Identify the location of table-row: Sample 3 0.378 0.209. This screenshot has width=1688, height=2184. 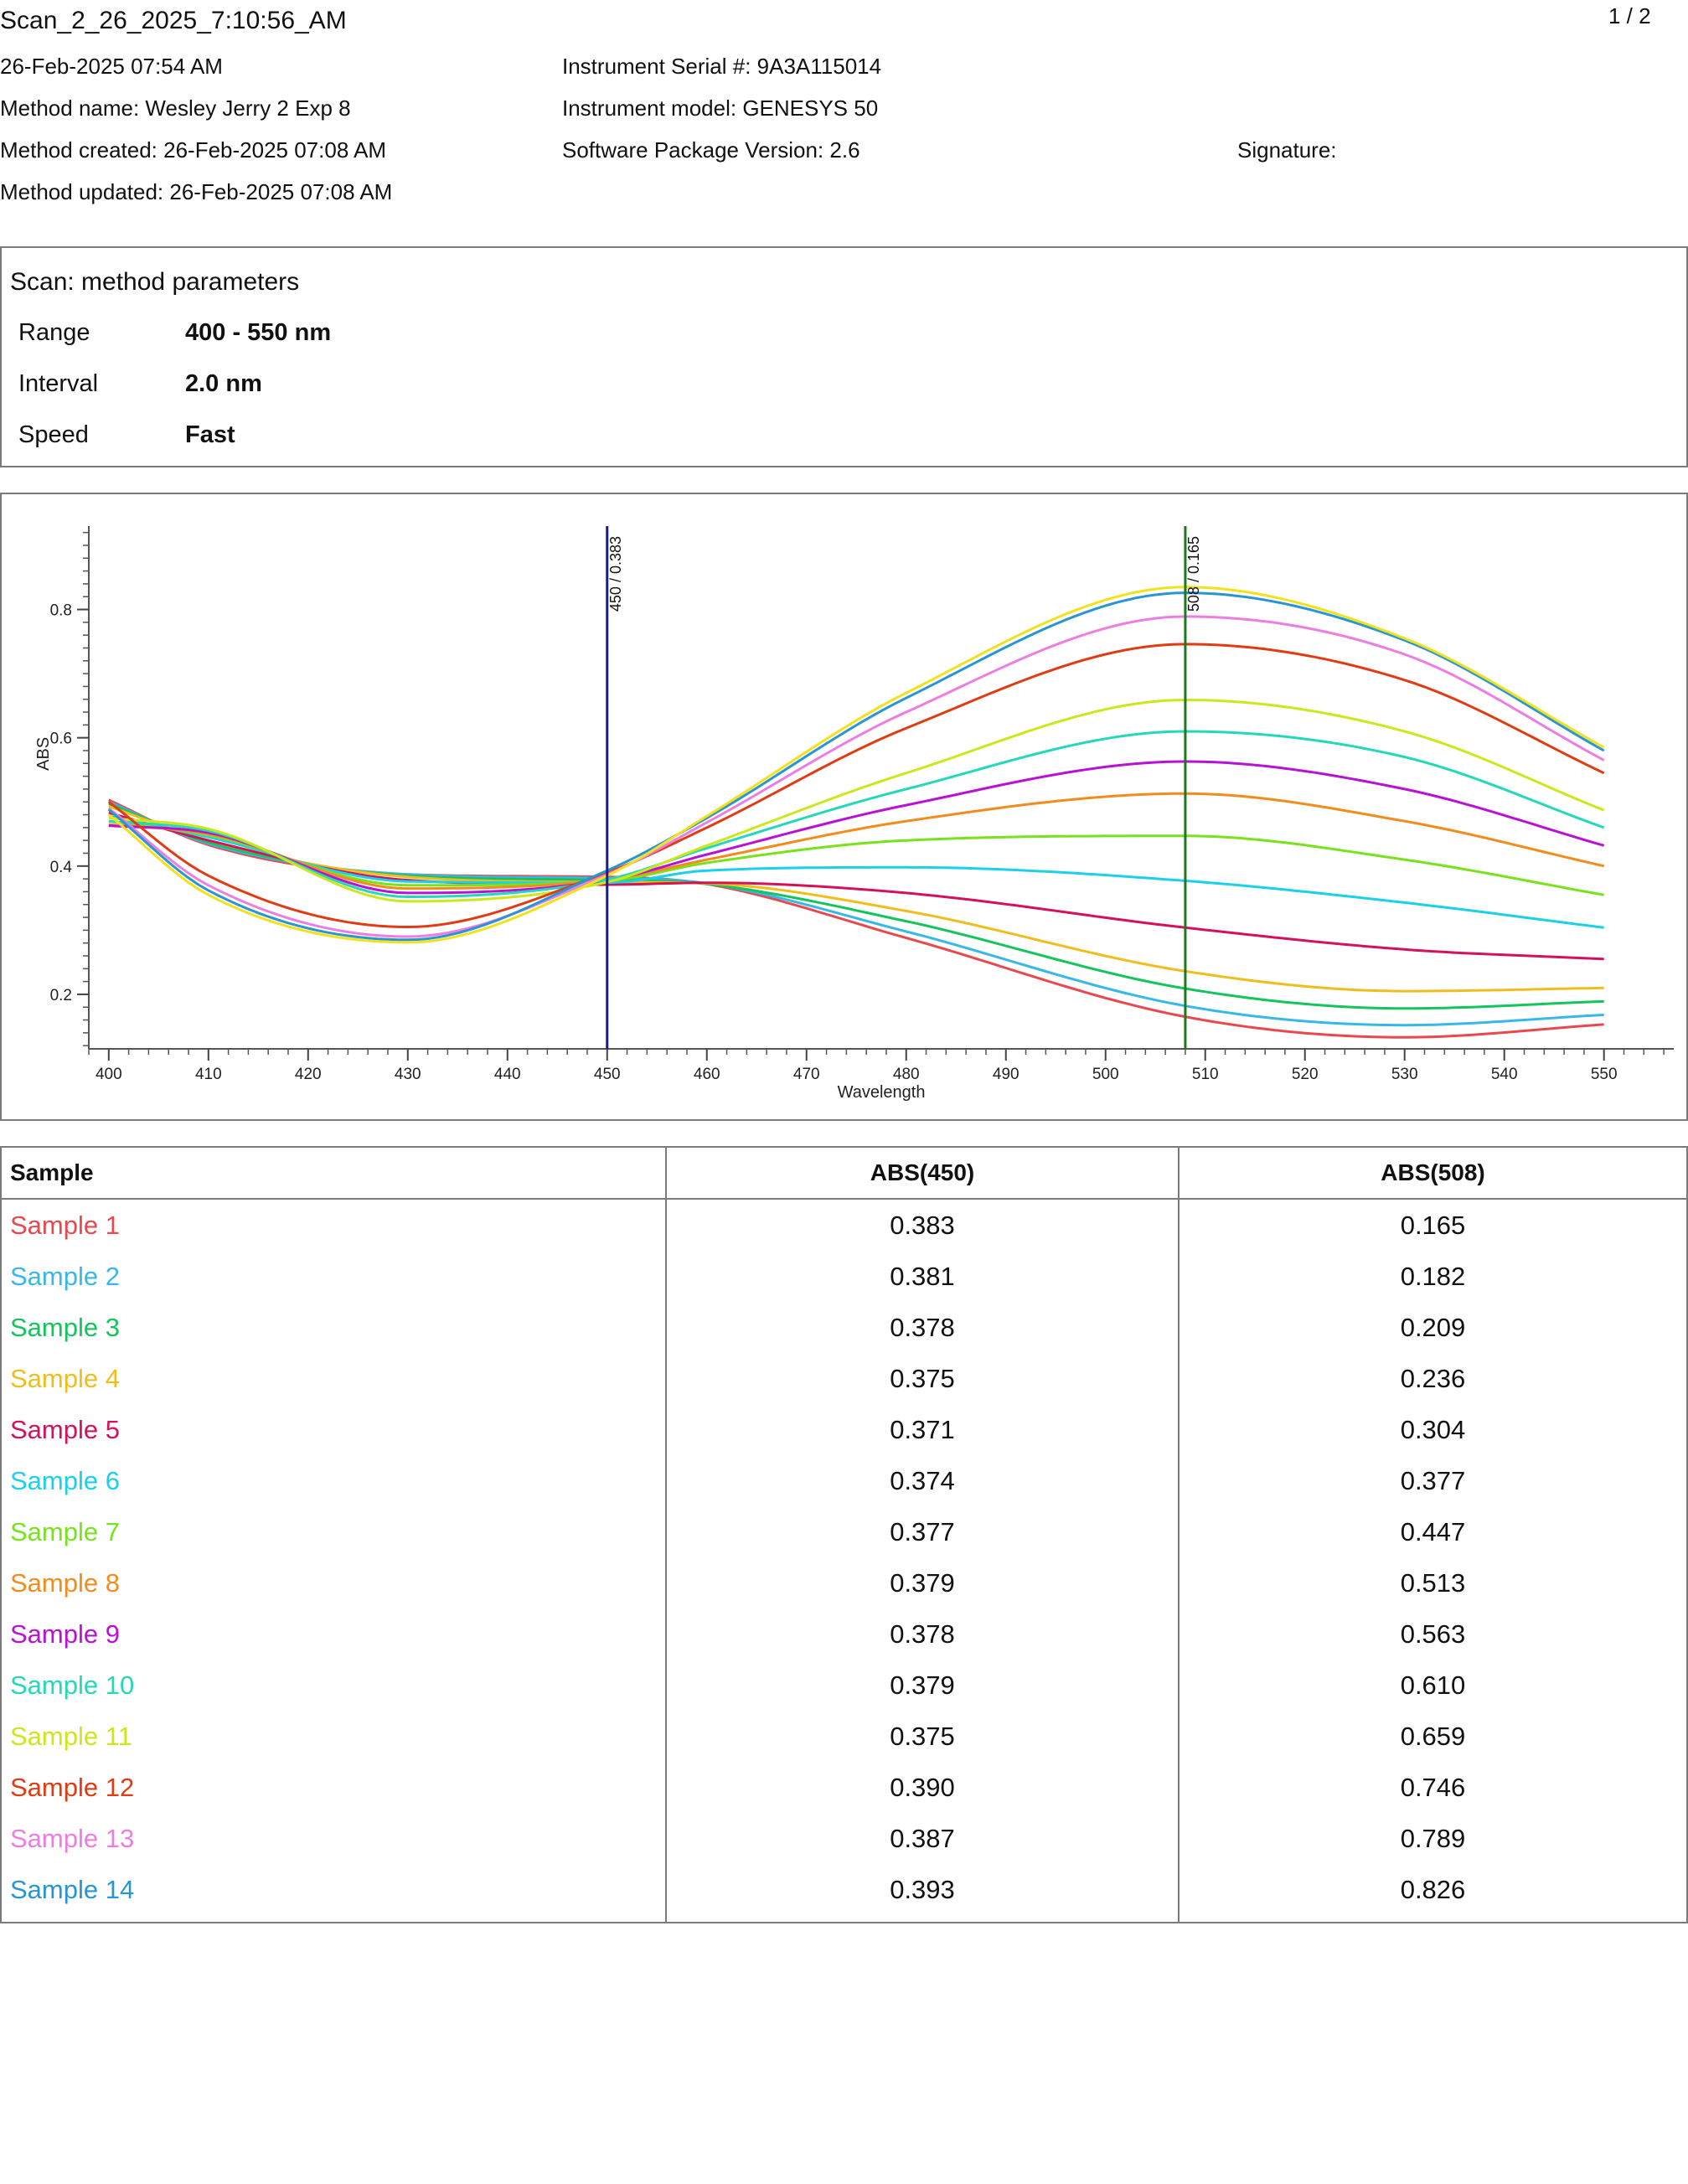
(844, 1327).